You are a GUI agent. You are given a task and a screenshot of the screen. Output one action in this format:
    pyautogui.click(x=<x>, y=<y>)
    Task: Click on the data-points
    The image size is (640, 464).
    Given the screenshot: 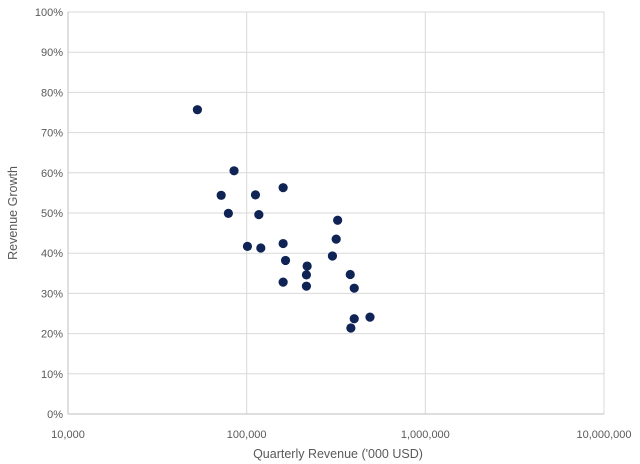 What is the action you would take?
    pyautogui.click(x=283, y=219)
    